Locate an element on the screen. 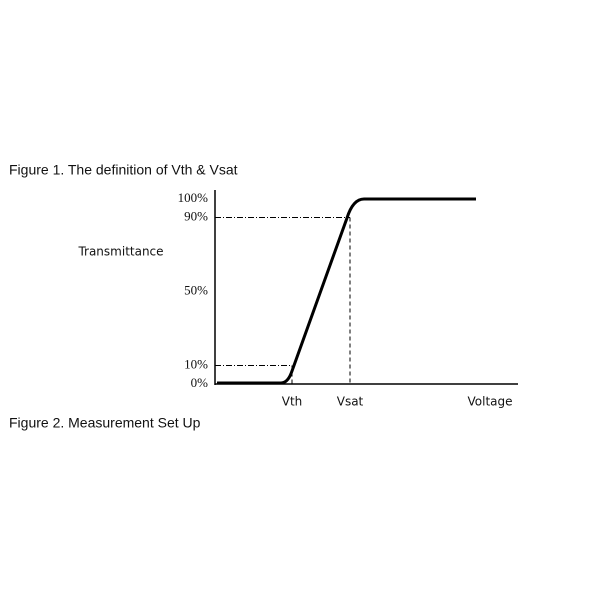  y-tick-label: 10% is located at coordinates (196, 363).